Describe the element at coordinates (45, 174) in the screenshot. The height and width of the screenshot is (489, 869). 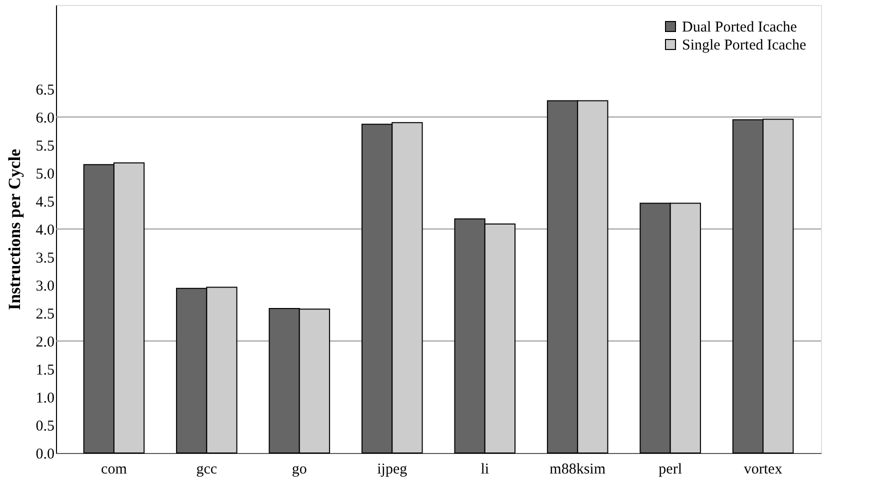
I see `y-tick-label: 5.0` at that location.